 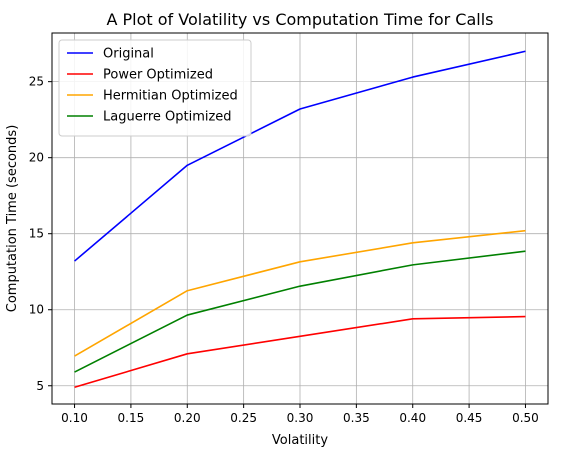 I want to click on legend-label-hermitian-optimized: Hermitian Optimized, so click(x=170, y=96).